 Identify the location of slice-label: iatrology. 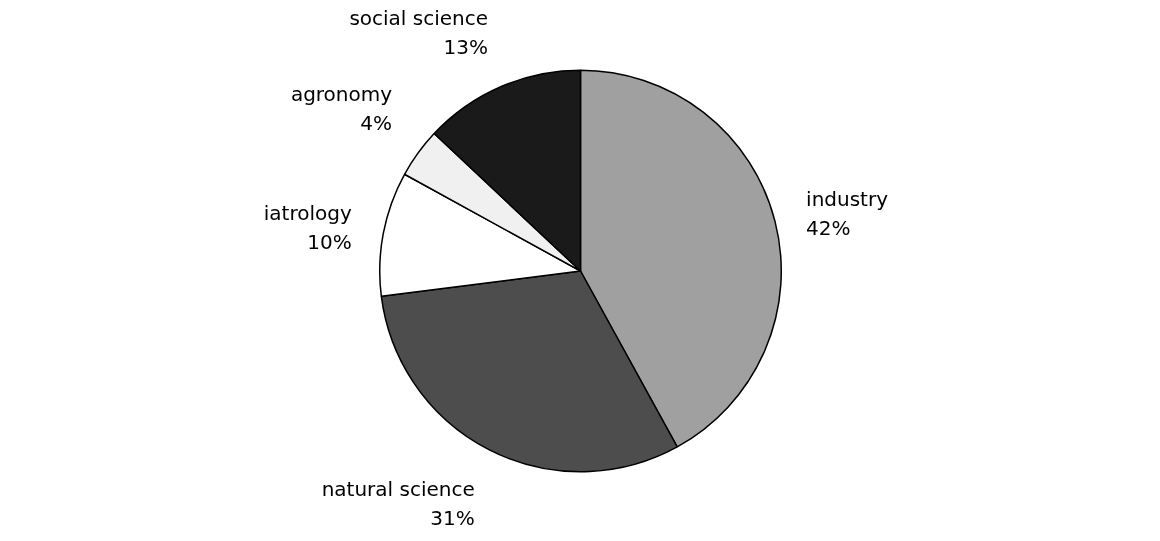
(307, 213).